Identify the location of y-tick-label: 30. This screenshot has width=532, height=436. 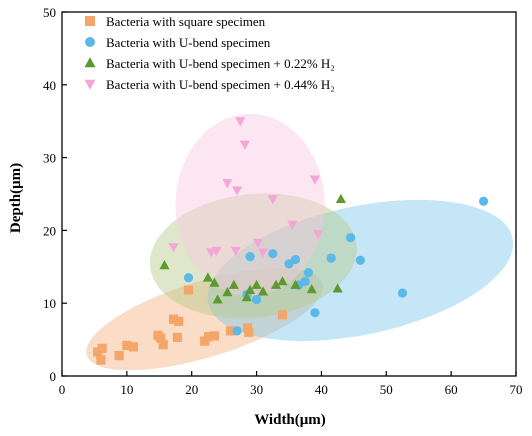
(49, 158).